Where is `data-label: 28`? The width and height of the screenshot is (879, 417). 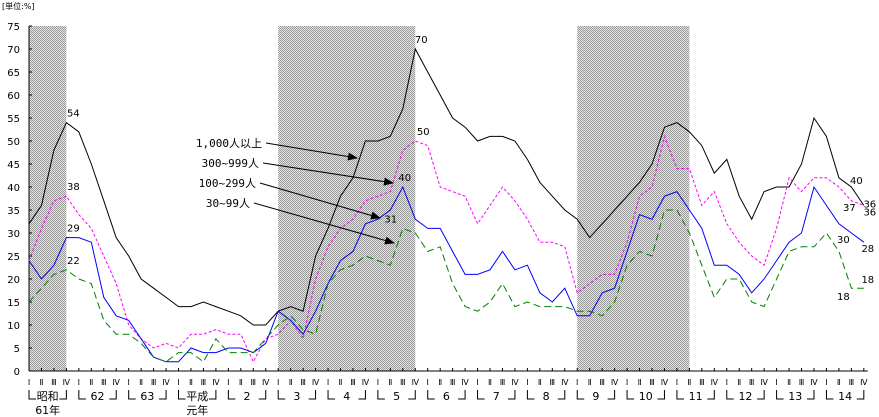
data-label: 28 is located at coordinates (867, 249).